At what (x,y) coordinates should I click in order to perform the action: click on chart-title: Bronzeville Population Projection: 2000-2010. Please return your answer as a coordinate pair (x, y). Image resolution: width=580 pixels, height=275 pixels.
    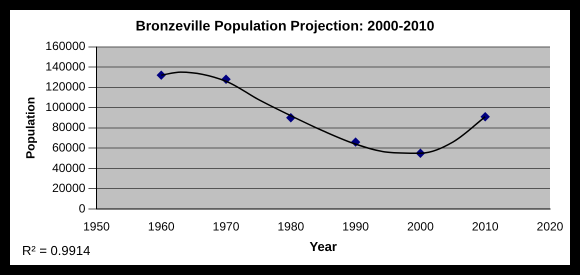
    Looking at the image, I should click on (285, 25).